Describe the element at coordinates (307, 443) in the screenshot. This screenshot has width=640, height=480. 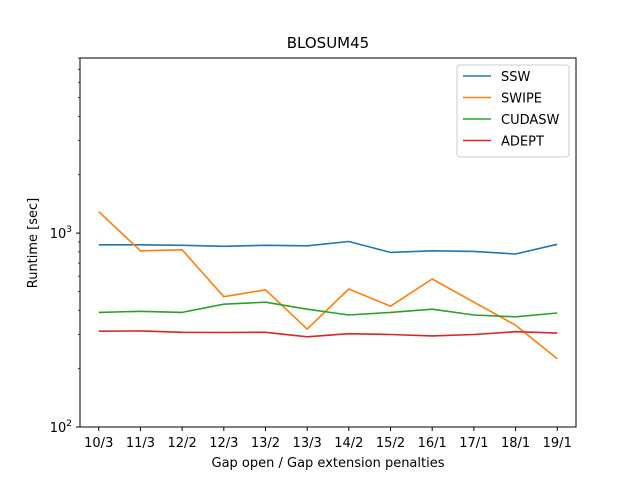
I see `x-tick-label: 13/3` at that location.